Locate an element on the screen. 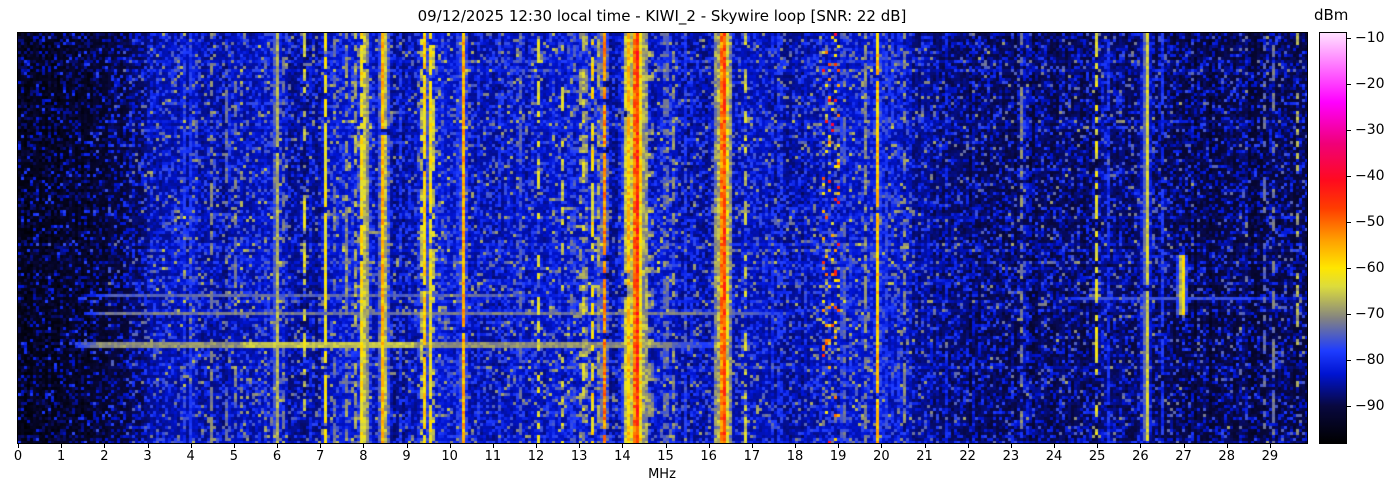  x-tick-label: 21 is located at coordinates (924, 456).